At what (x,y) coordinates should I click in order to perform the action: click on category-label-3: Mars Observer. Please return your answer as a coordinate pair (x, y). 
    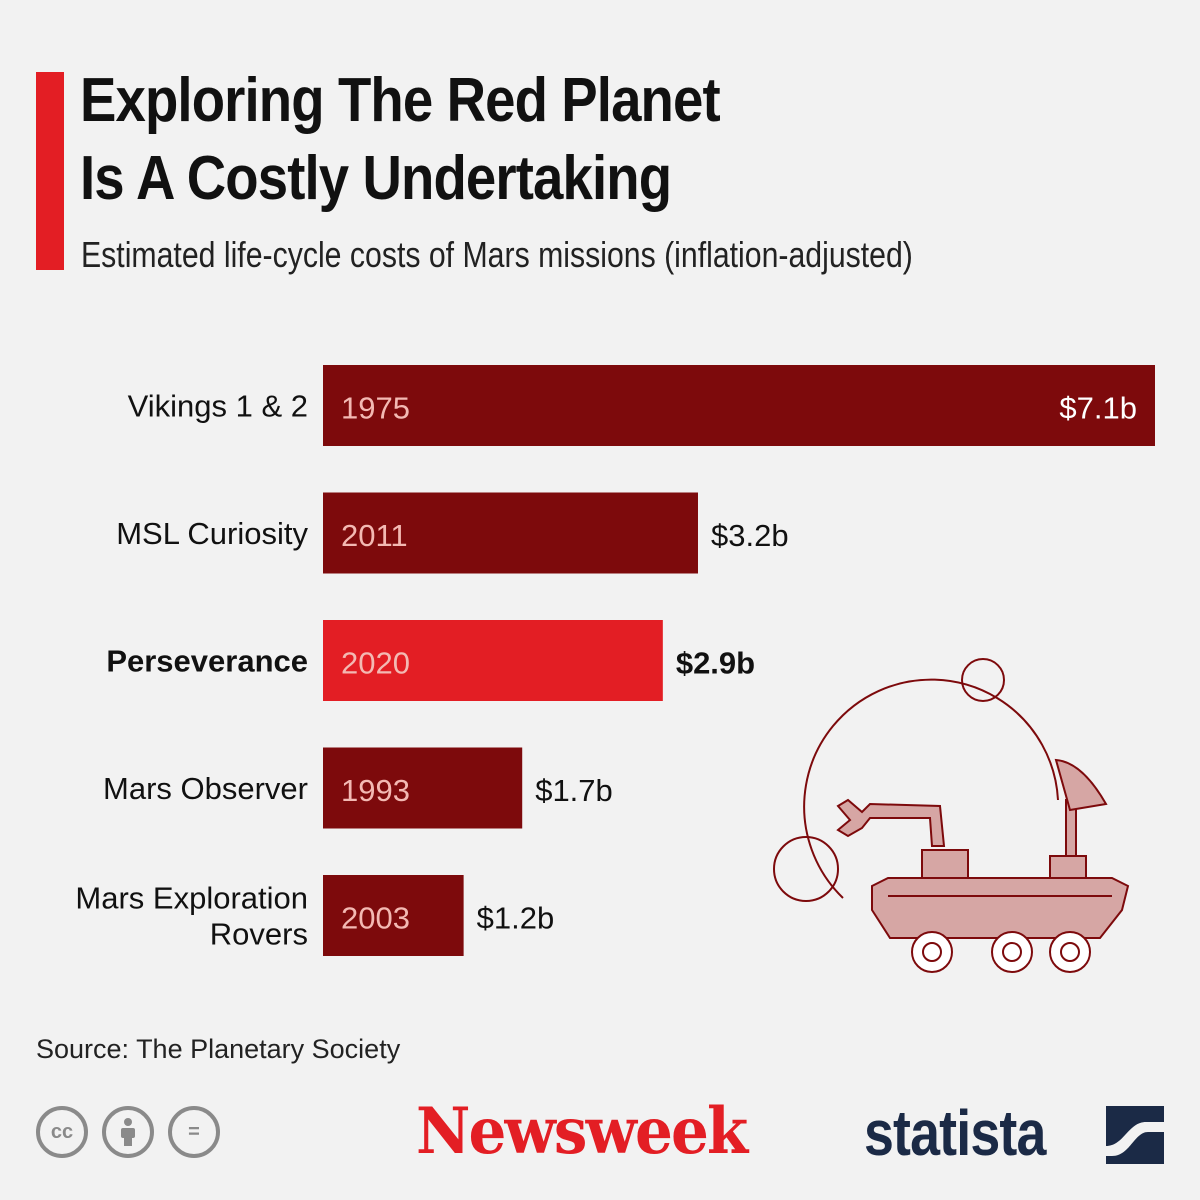
    Looking at the image, I should click on (205, 788).